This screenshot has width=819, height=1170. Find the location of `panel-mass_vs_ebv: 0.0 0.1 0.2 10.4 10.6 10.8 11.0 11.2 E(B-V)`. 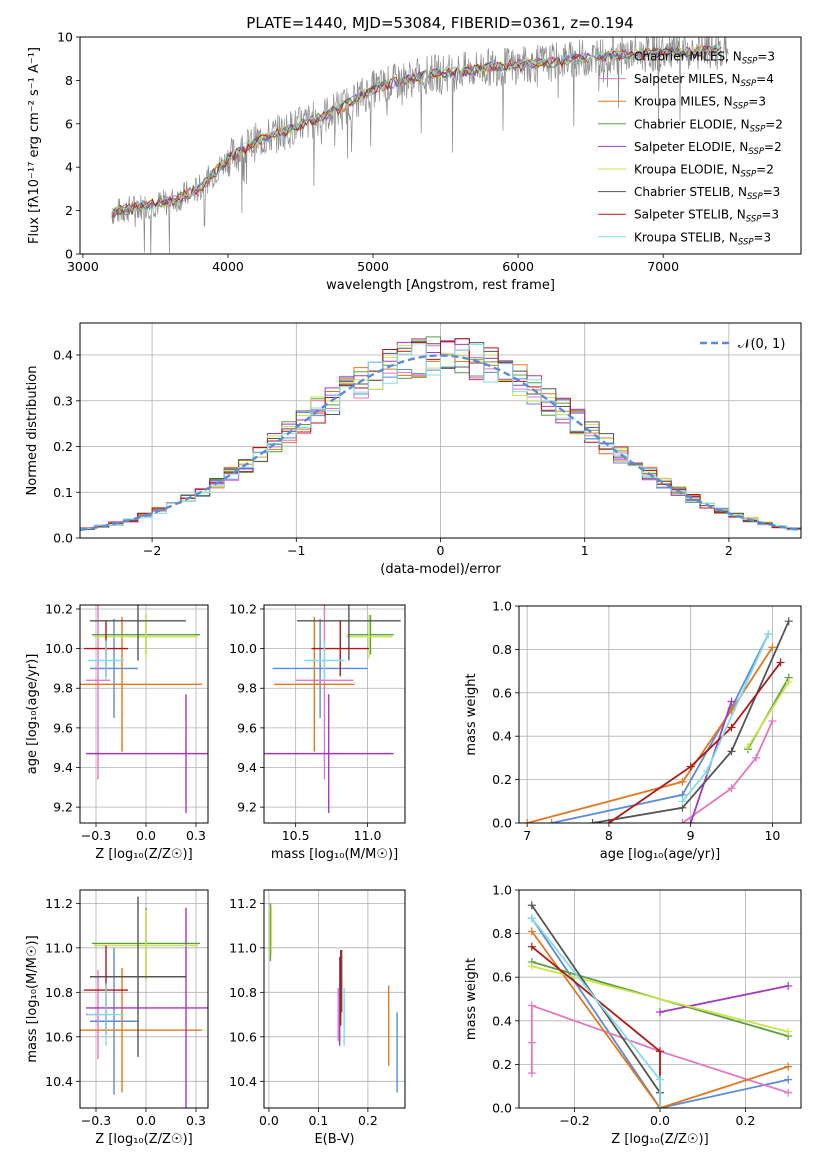

panel-mass_vs_ebv: 0.0 0.1 0.2 10.4 10.6 10.8 11.0 11.2 E(B-V) is located at coordinates (317, 1018).